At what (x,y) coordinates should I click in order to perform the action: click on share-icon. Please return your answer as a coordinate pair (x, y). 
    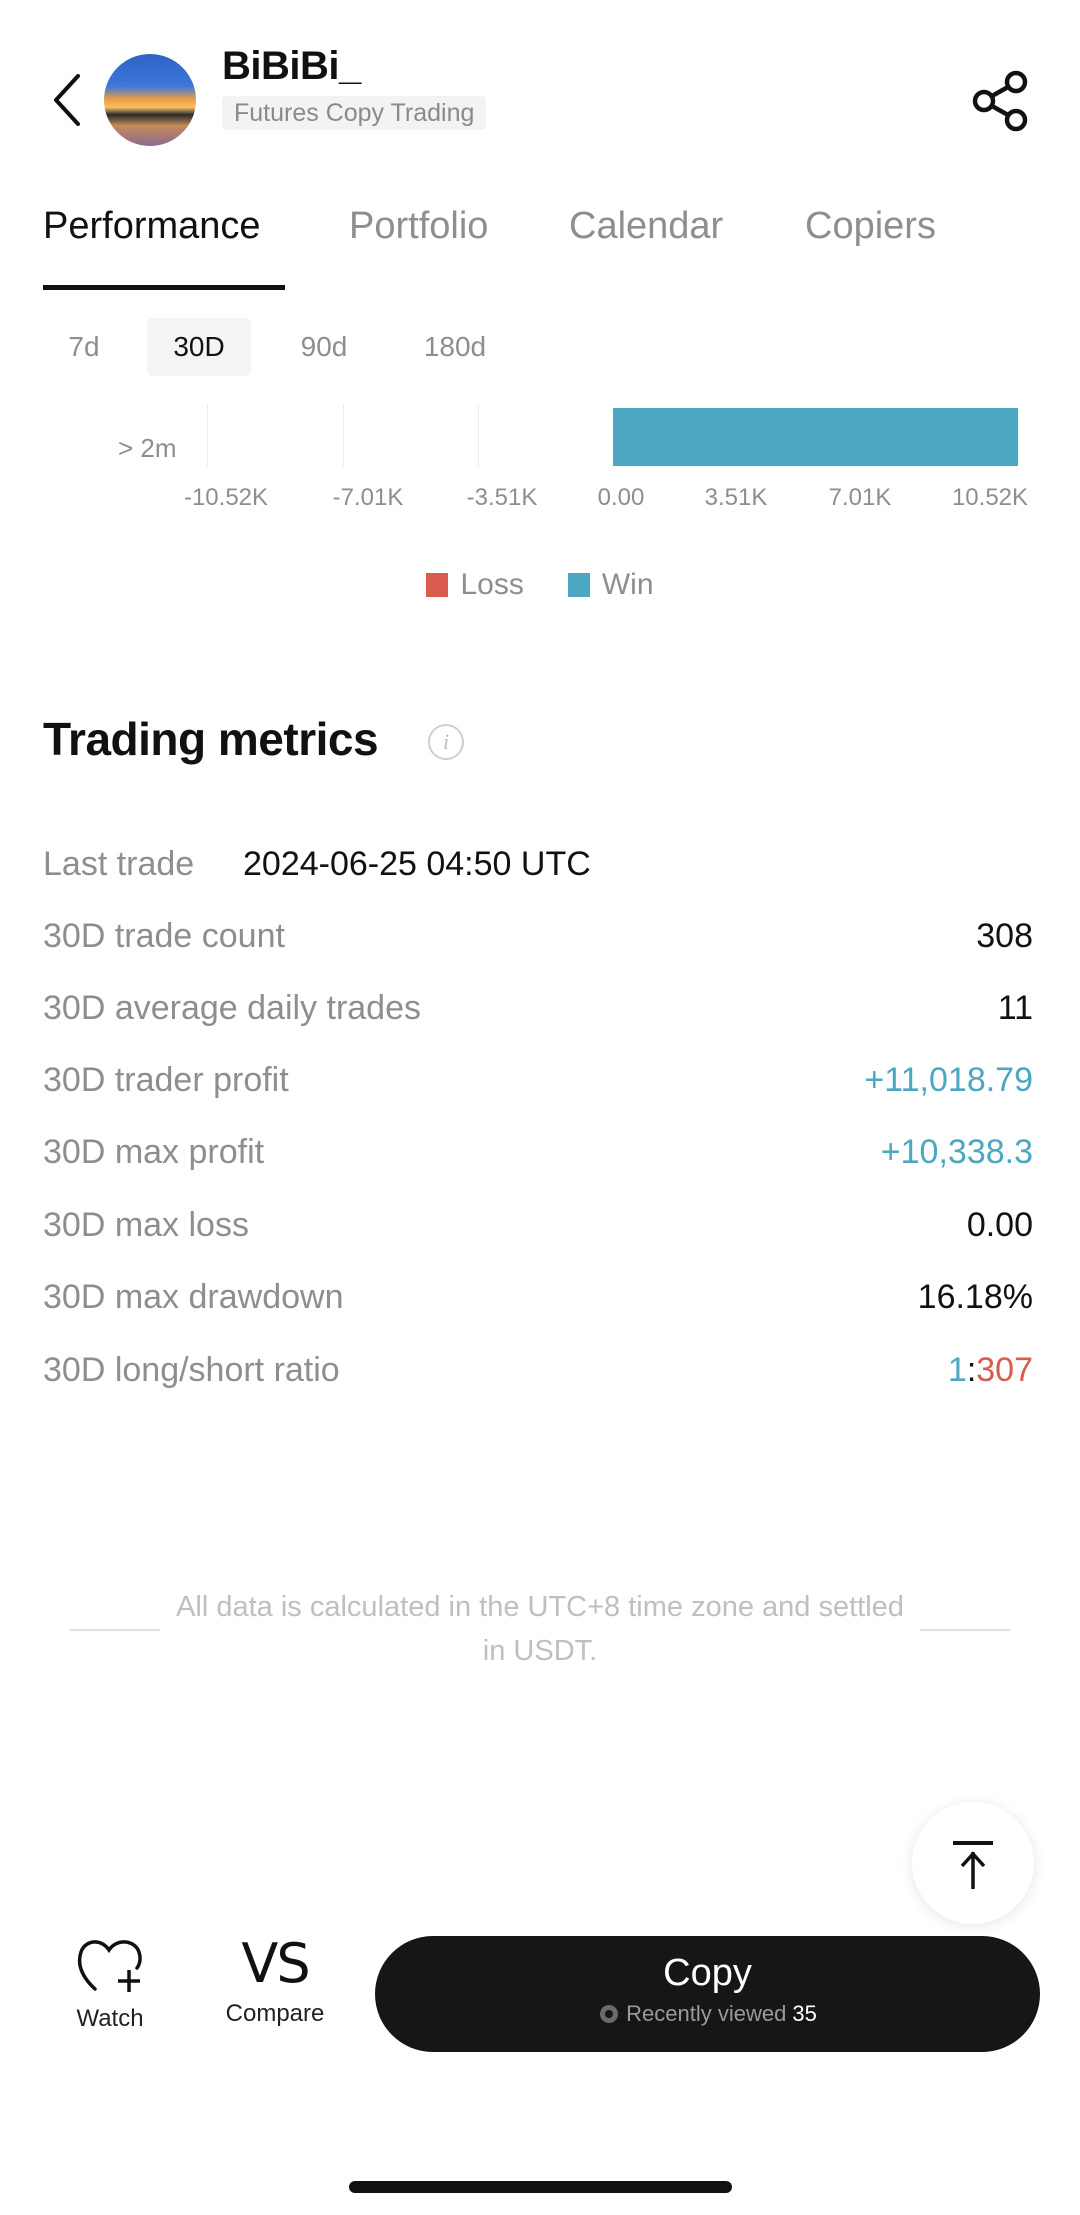
    Looking at the image, I should click on (1000, 101).